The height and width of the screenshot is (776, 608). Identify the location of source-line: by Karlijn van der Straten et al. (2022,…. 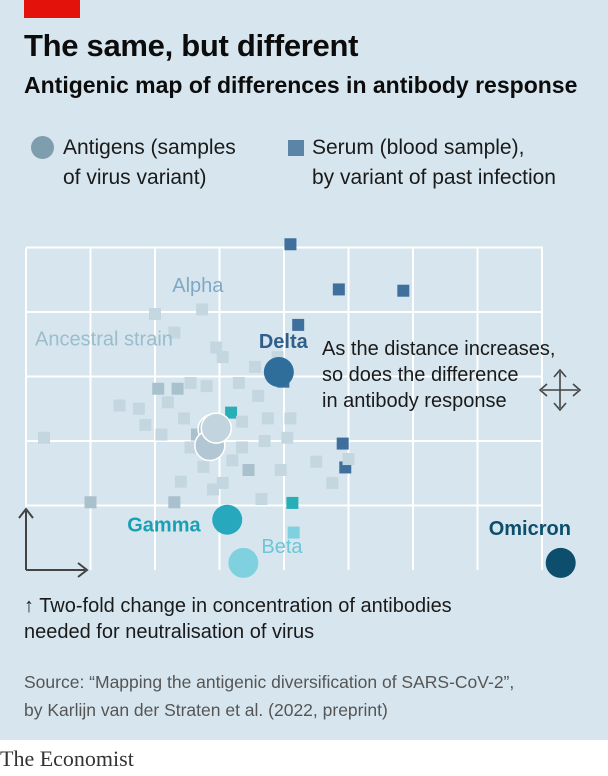
(206, 710).